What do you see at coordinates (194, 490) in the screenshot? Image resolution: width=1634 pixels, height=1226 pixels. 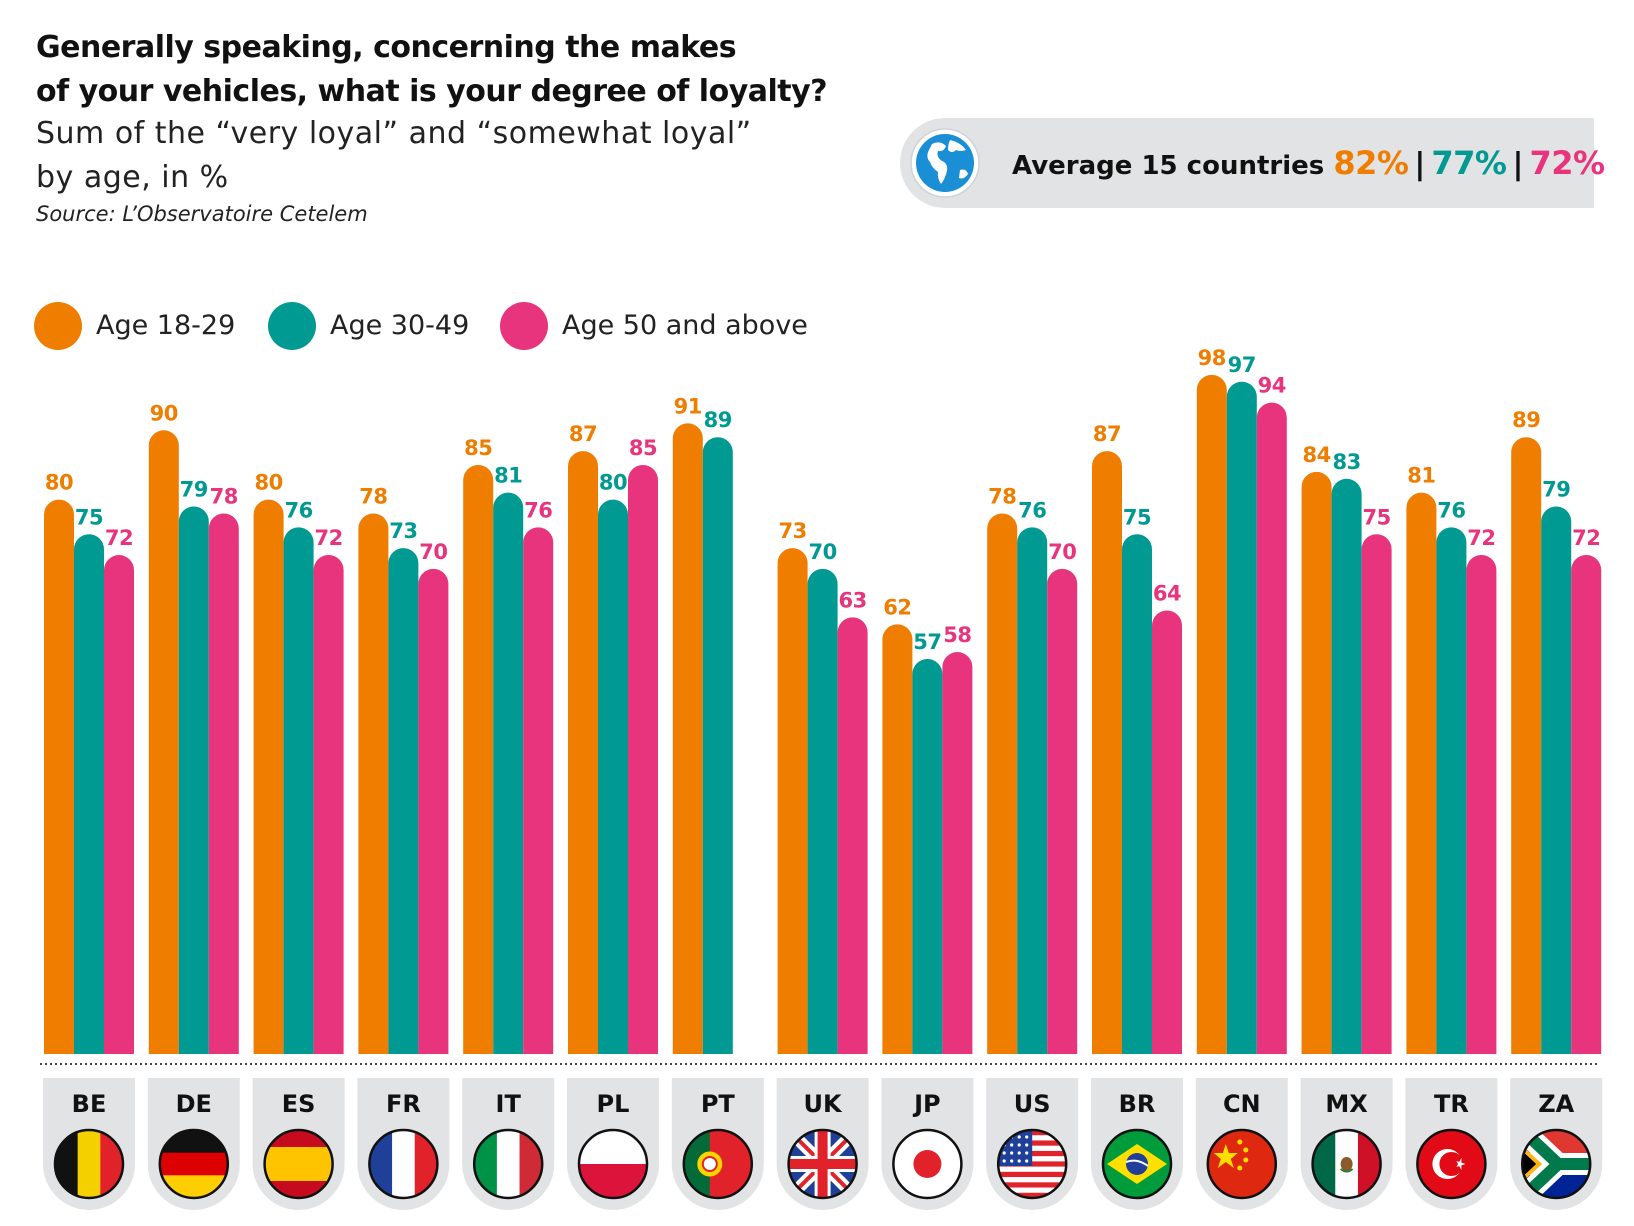 I see `data-label: 79` at bounding box center [194, 490].